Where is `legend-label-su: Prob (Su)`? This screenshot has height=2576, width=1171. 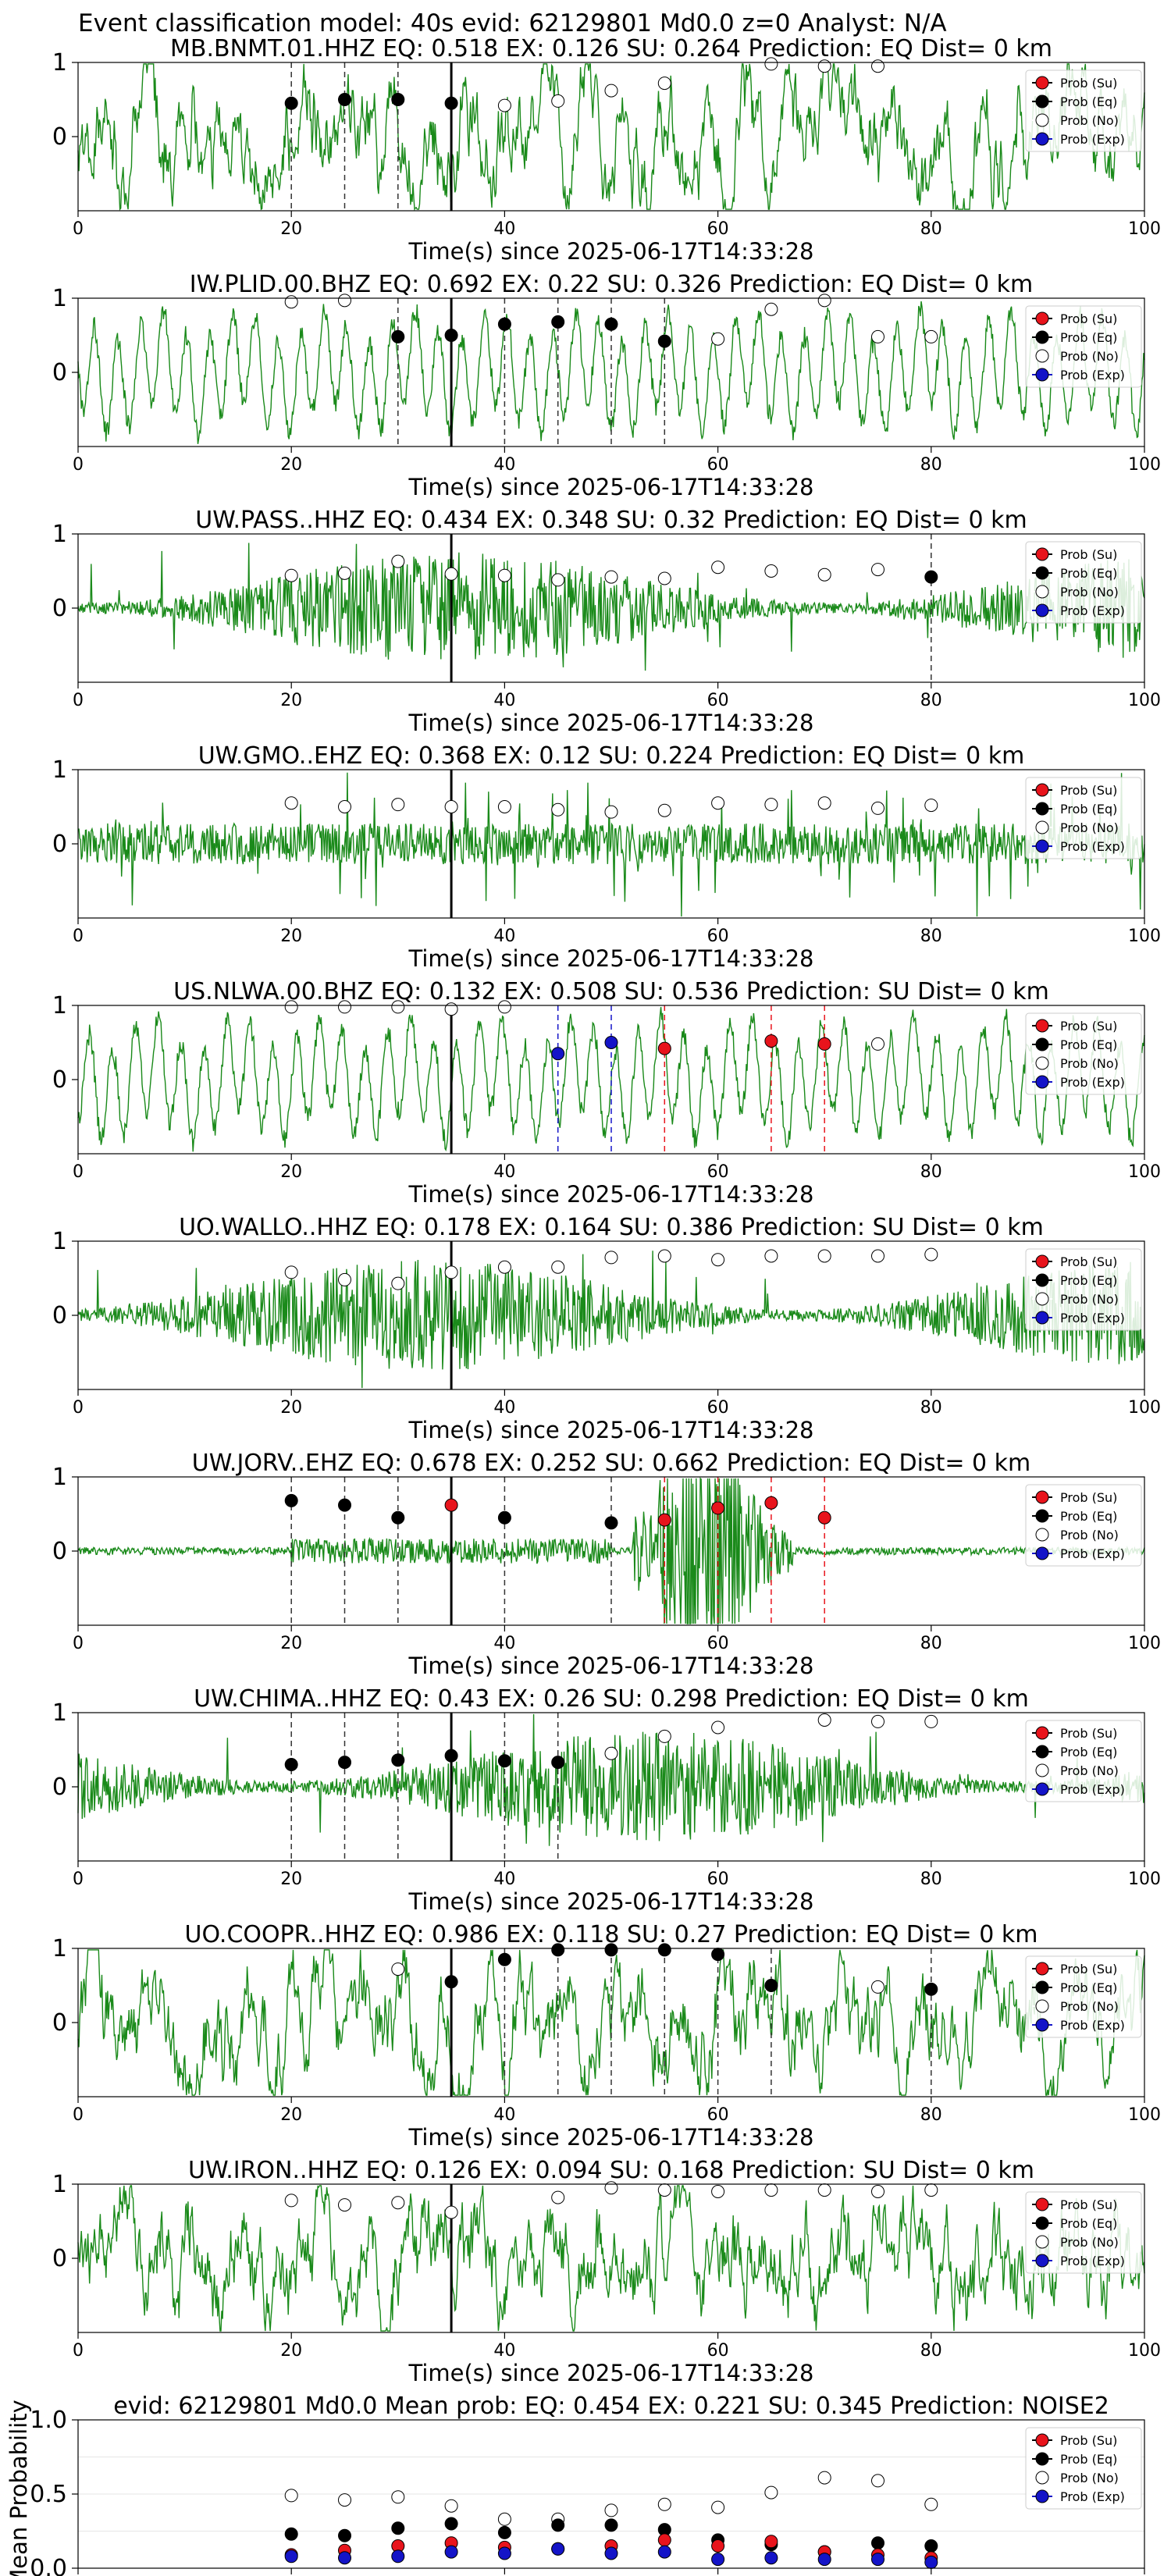 legend-label-su: Prob (Su) is located at coordinates (1088, 1026).